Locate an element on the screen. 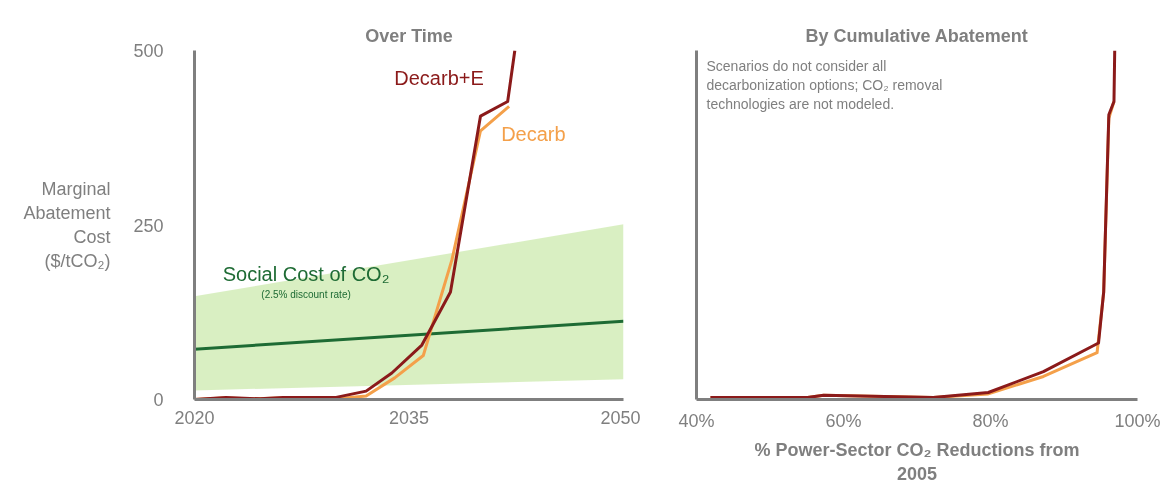 This screenshot has height=486, width=1166. x-tick-label: 2050 is located at coordinates (620, 417).